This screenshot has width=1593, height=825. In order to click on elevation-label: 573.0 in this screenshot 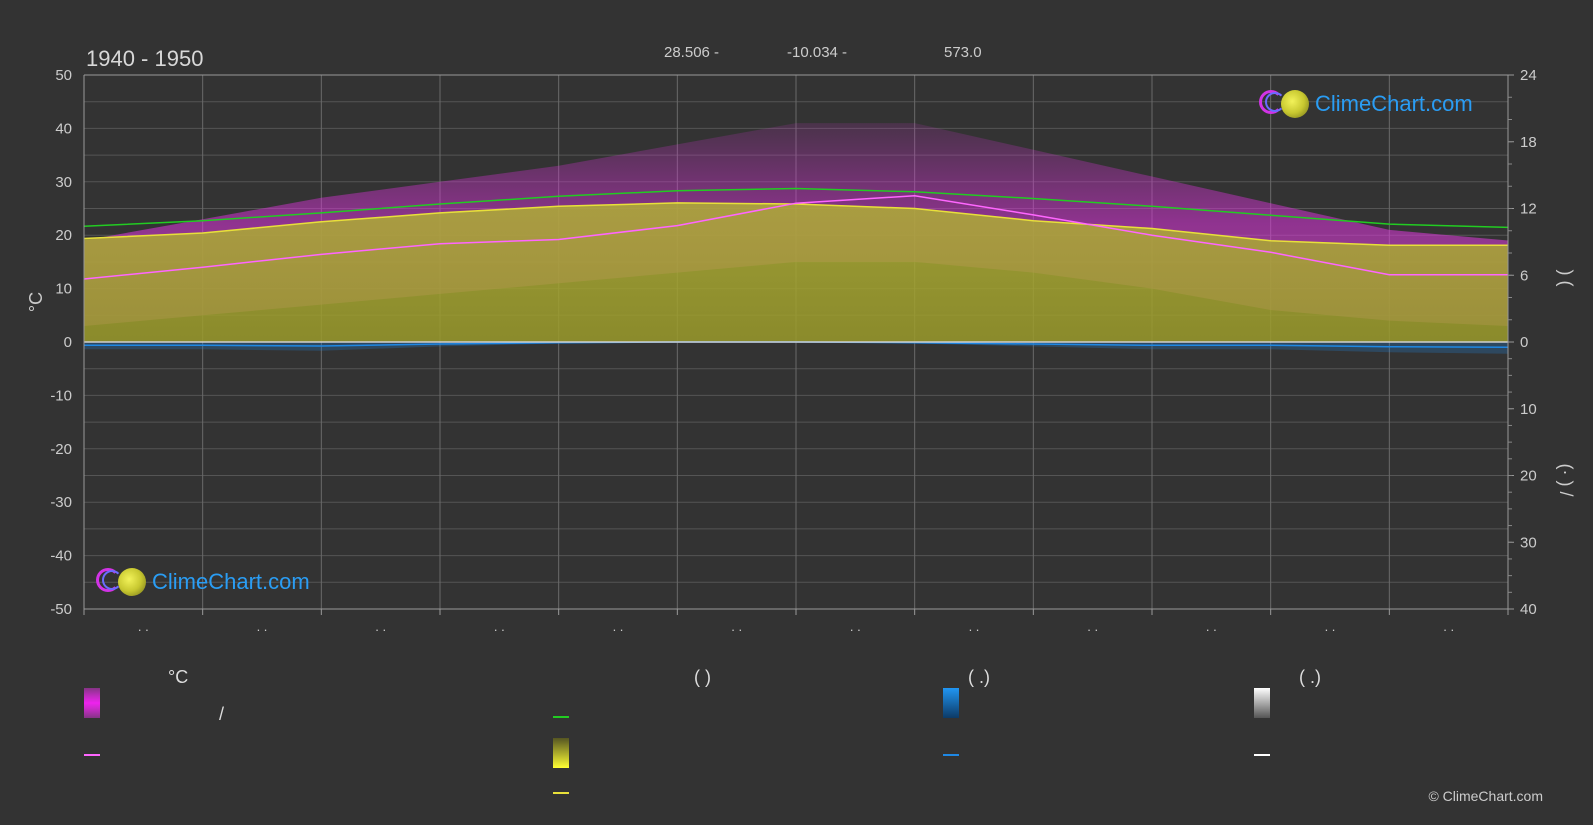, I will do `click(963, 52)`.